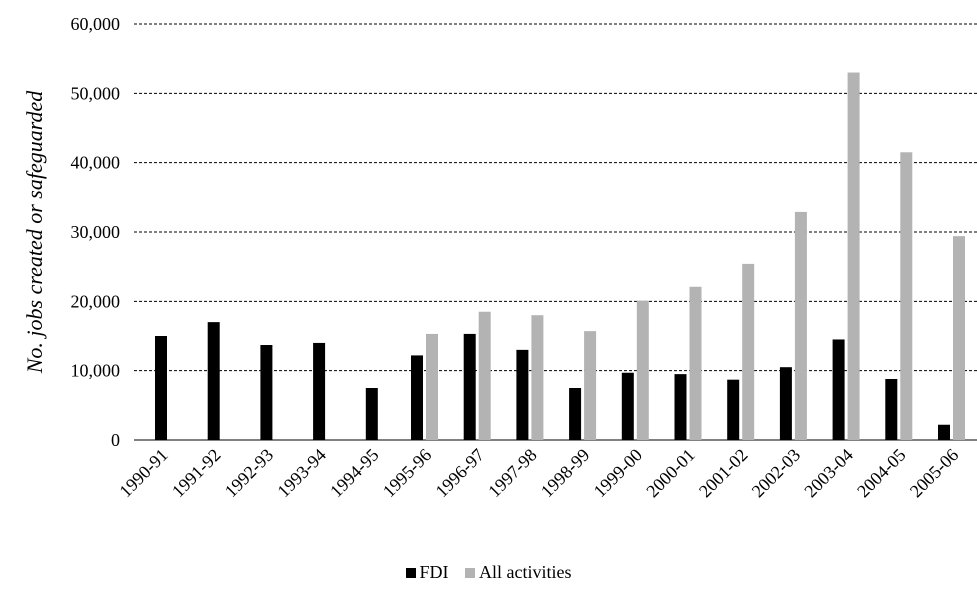 The image size is (977, 596). What do you see at coordinates (723, 473) in the screenshot?
I see `x-tick-label: 2001-02` at bounding box center [723, 473].